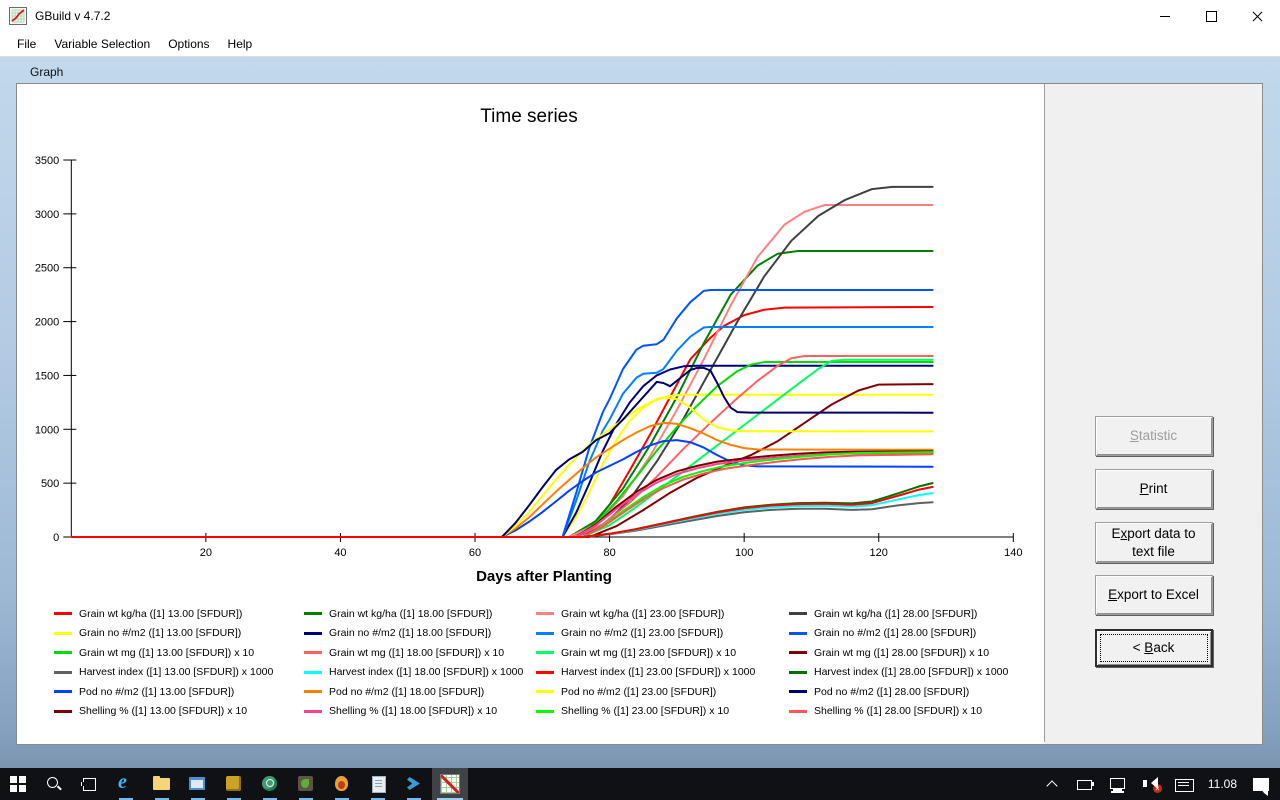 The height and width of the screenshot is (800, 1280). I want to click on x-tick-label: 80, so click(609, 553).